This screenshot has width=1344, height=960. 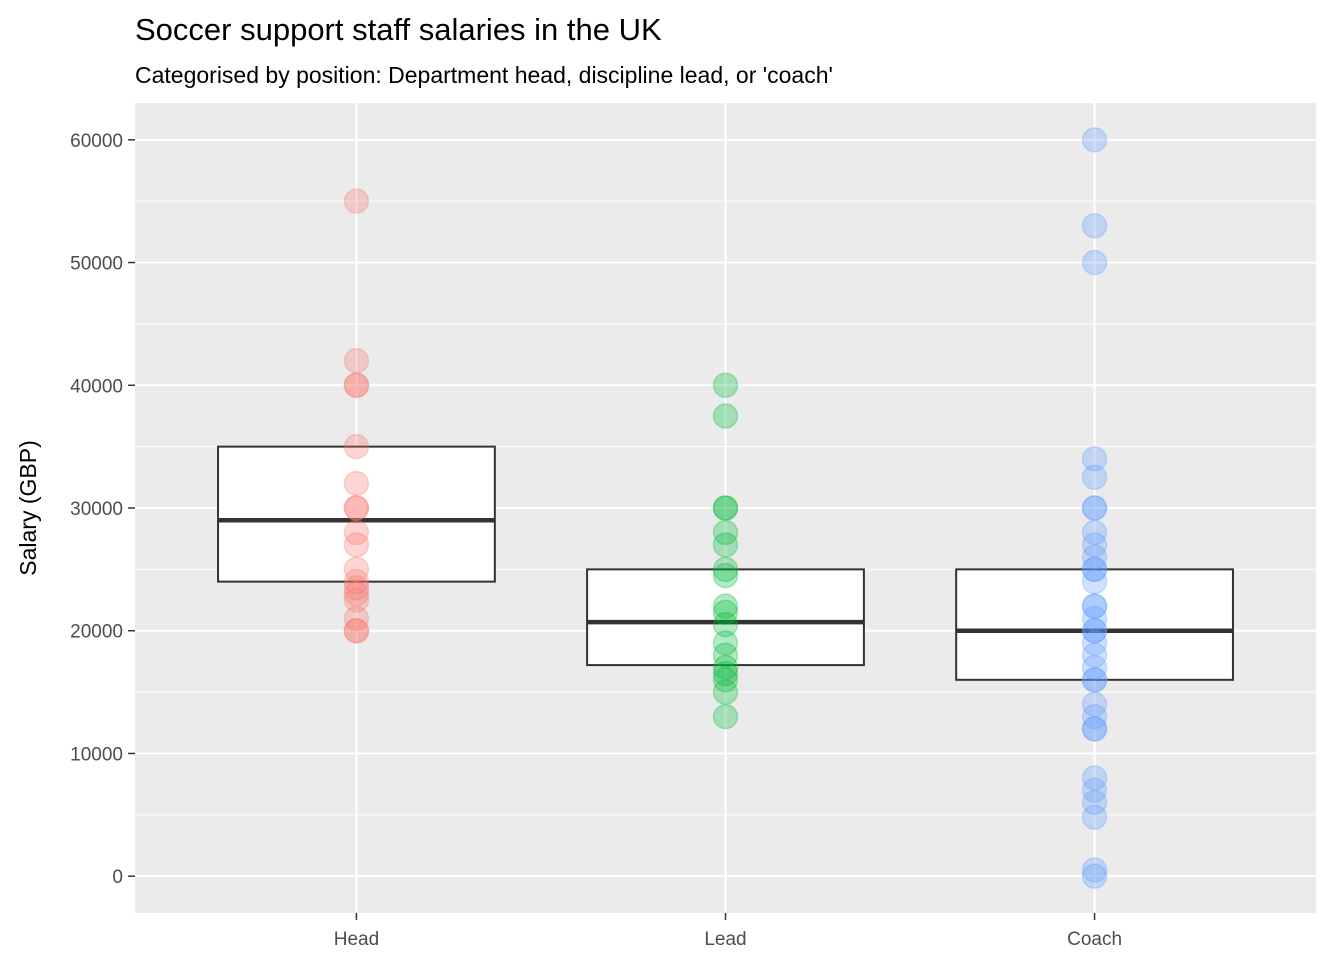 What do you see at coordinates (96, 754) in the screenshot?
I see `y-tick-label: 10000` at bounding box center [96, 754].